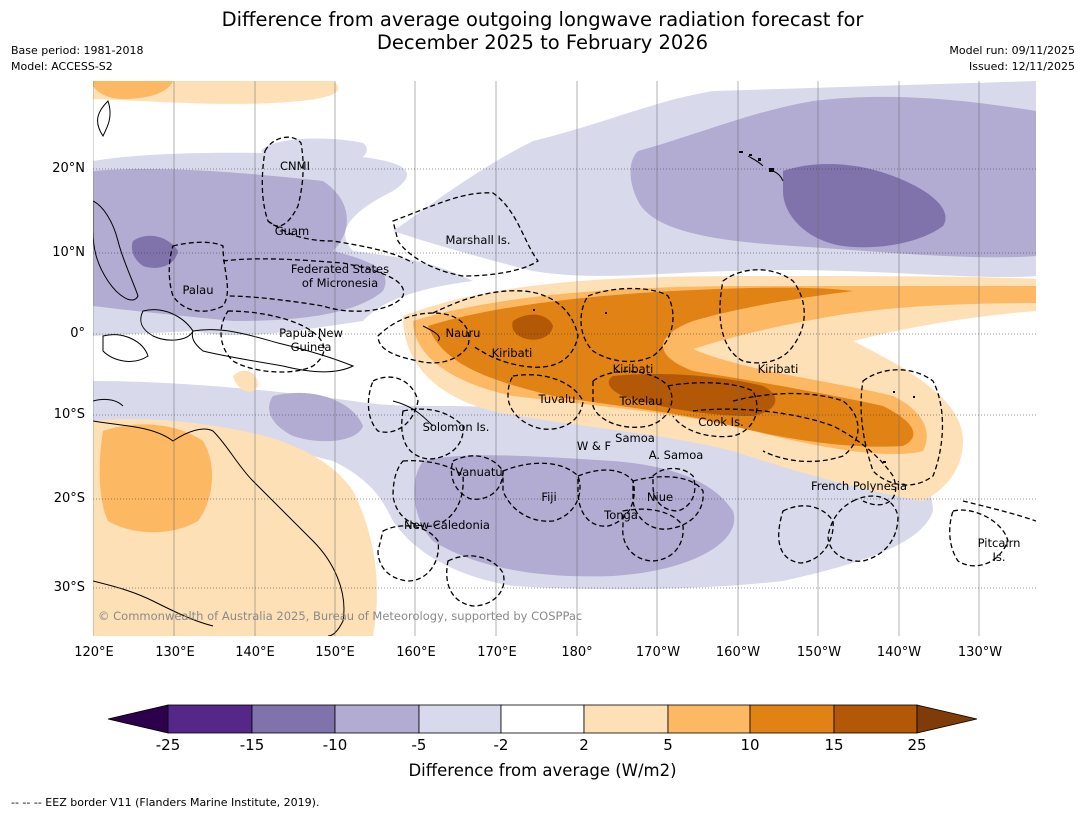  I want to click on lon-label-130w: 130°W, so click(980, 652).